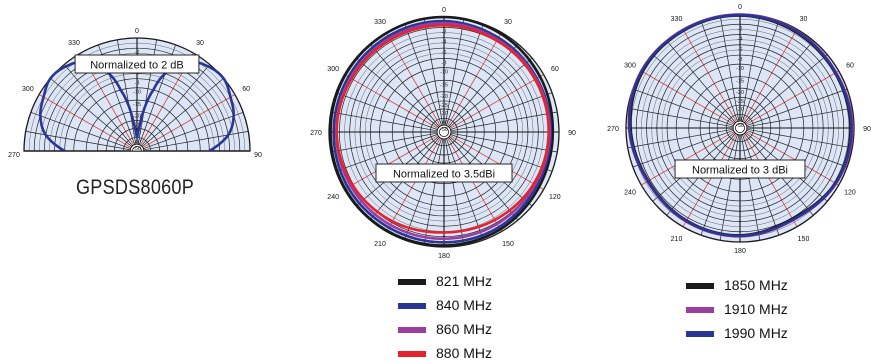 The height and width of the screenshot is (364, 871). I want to click on legend-label: 840 MHz, so click(464, 305).